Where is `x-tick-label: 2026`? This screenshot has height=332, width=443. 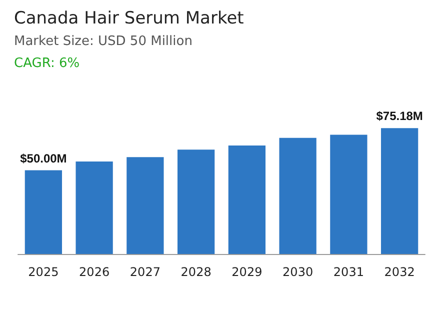 x-tick-label: 2026 is located at coordinates (94, 272).